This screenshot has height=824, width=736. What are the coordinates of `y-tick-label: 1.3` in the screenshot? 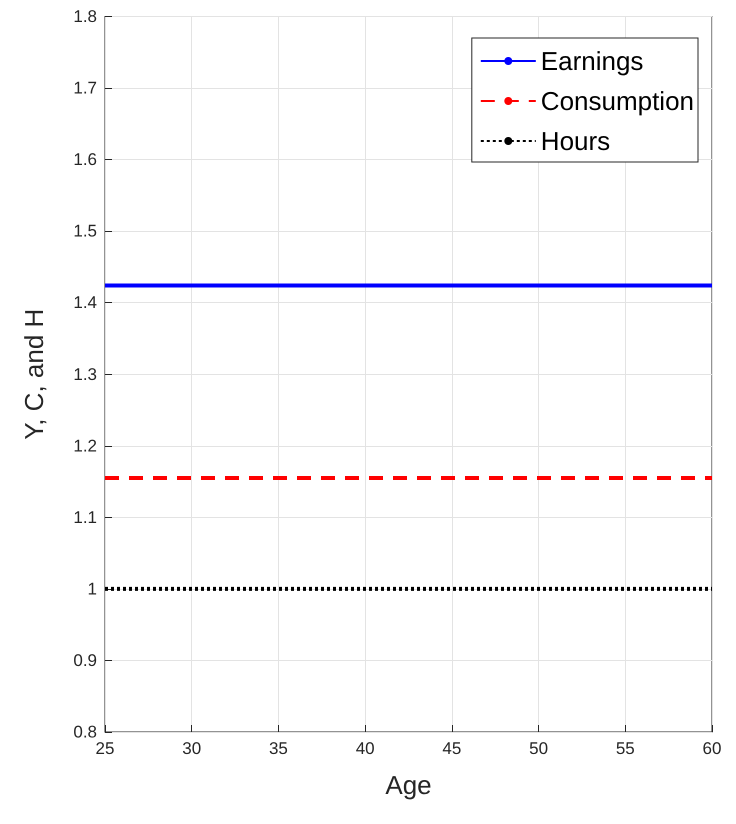 It's located at (85, 374).